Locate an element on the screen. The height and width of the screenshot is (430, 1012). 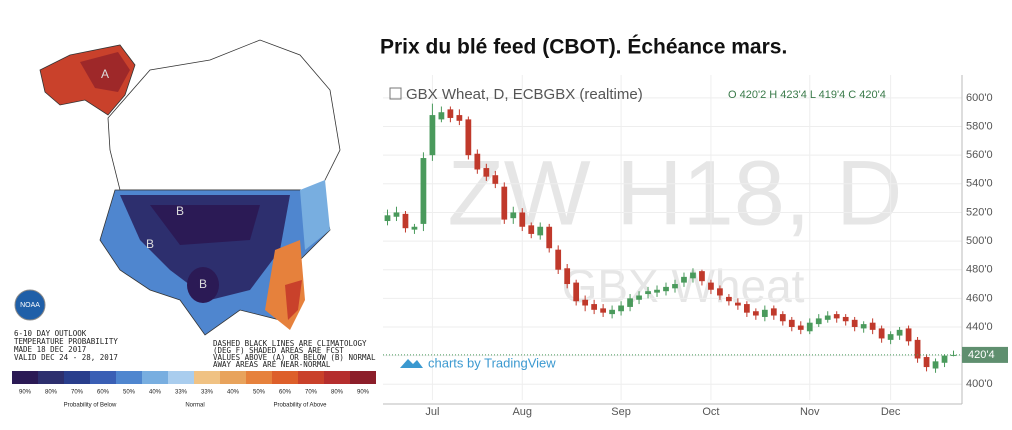
texas-core is located at coordinates (203, 285).